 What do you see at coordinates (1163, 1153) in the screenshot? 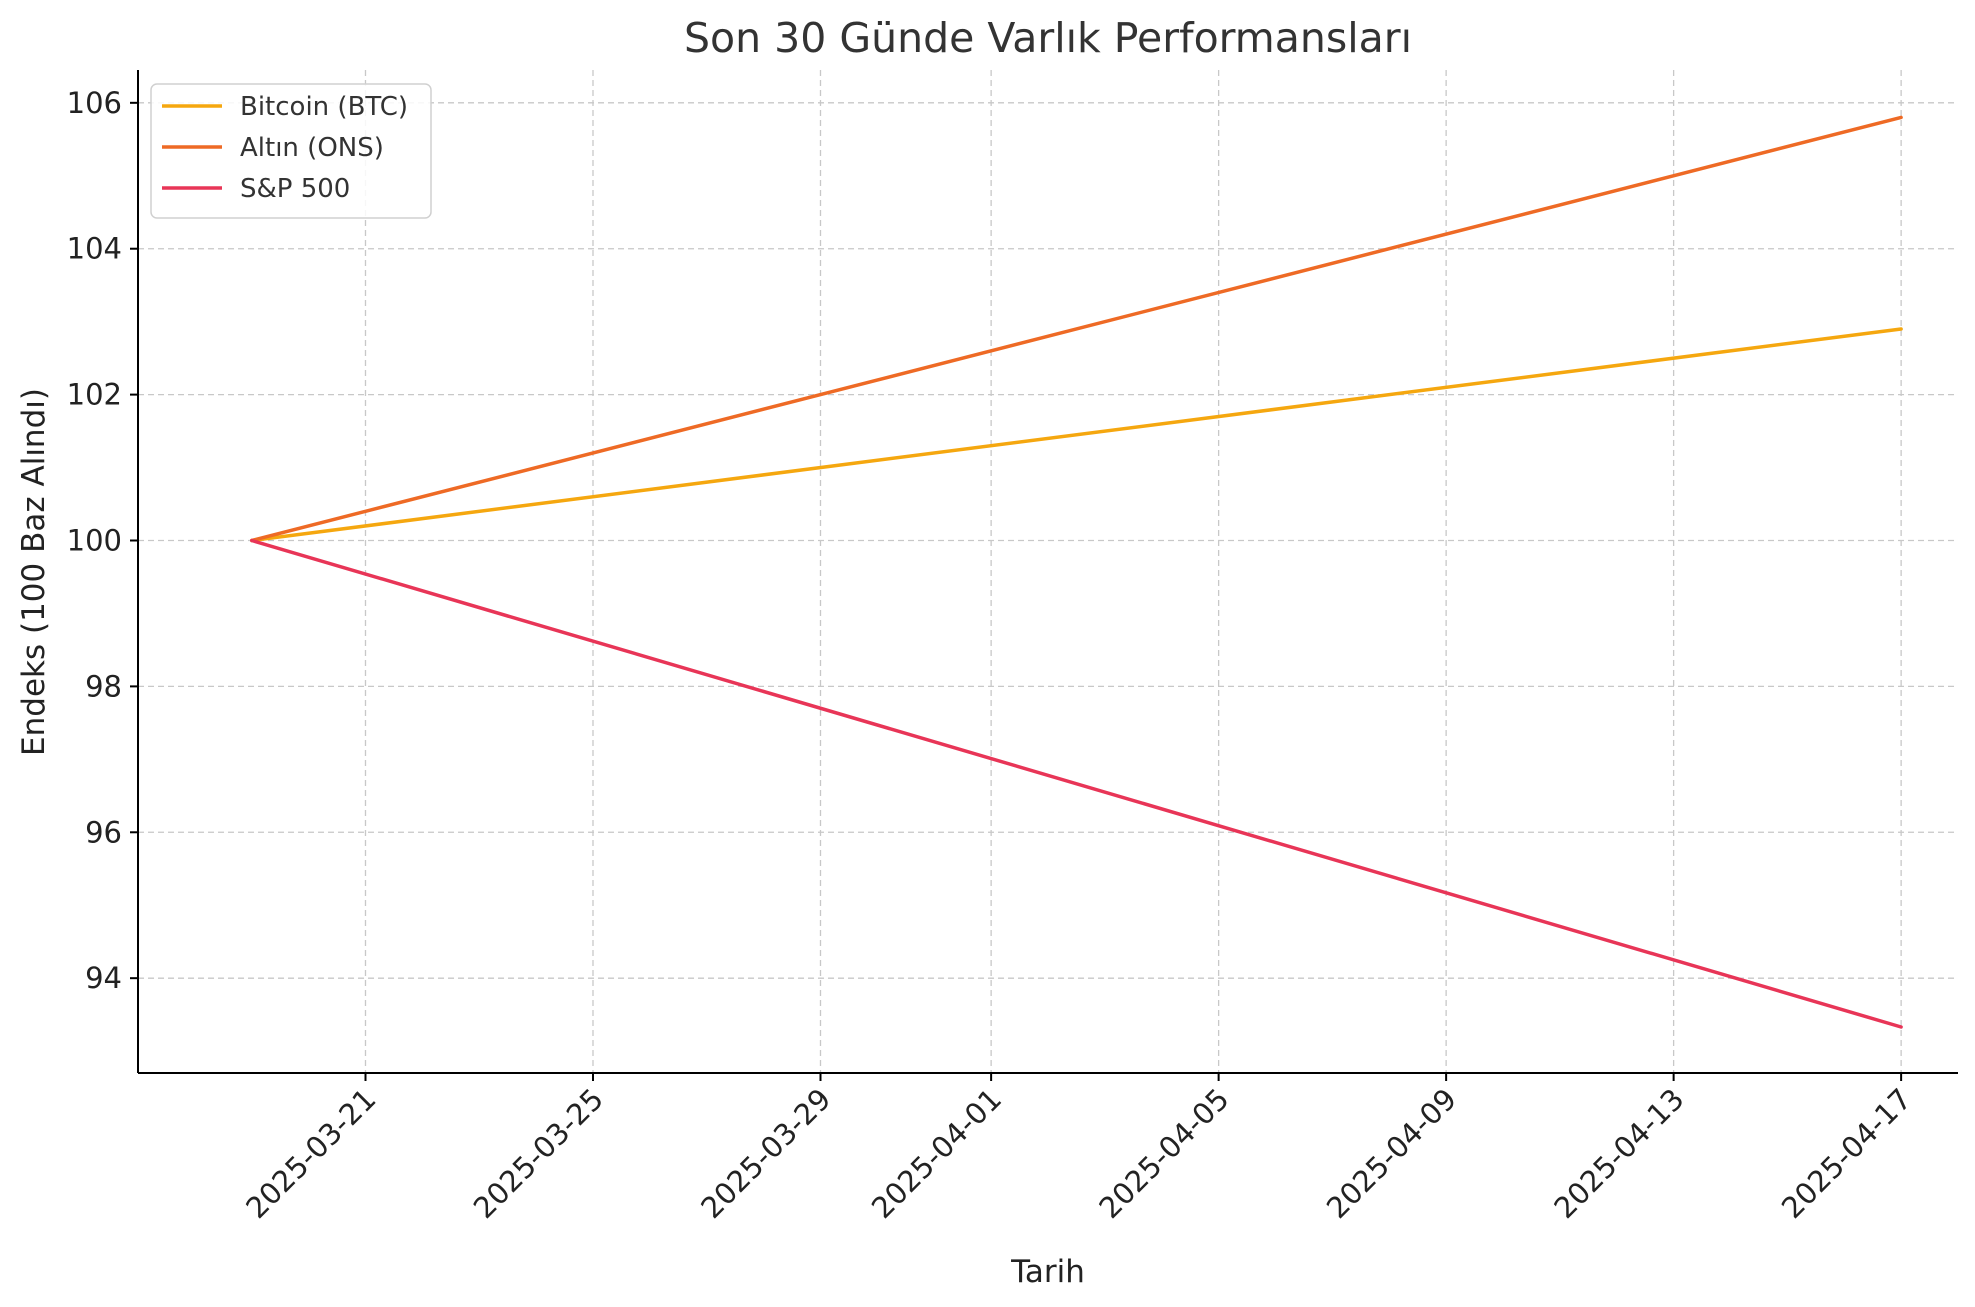
I see `x-tick-label: 2025-04-05` at bounding box center [1163, 1153].